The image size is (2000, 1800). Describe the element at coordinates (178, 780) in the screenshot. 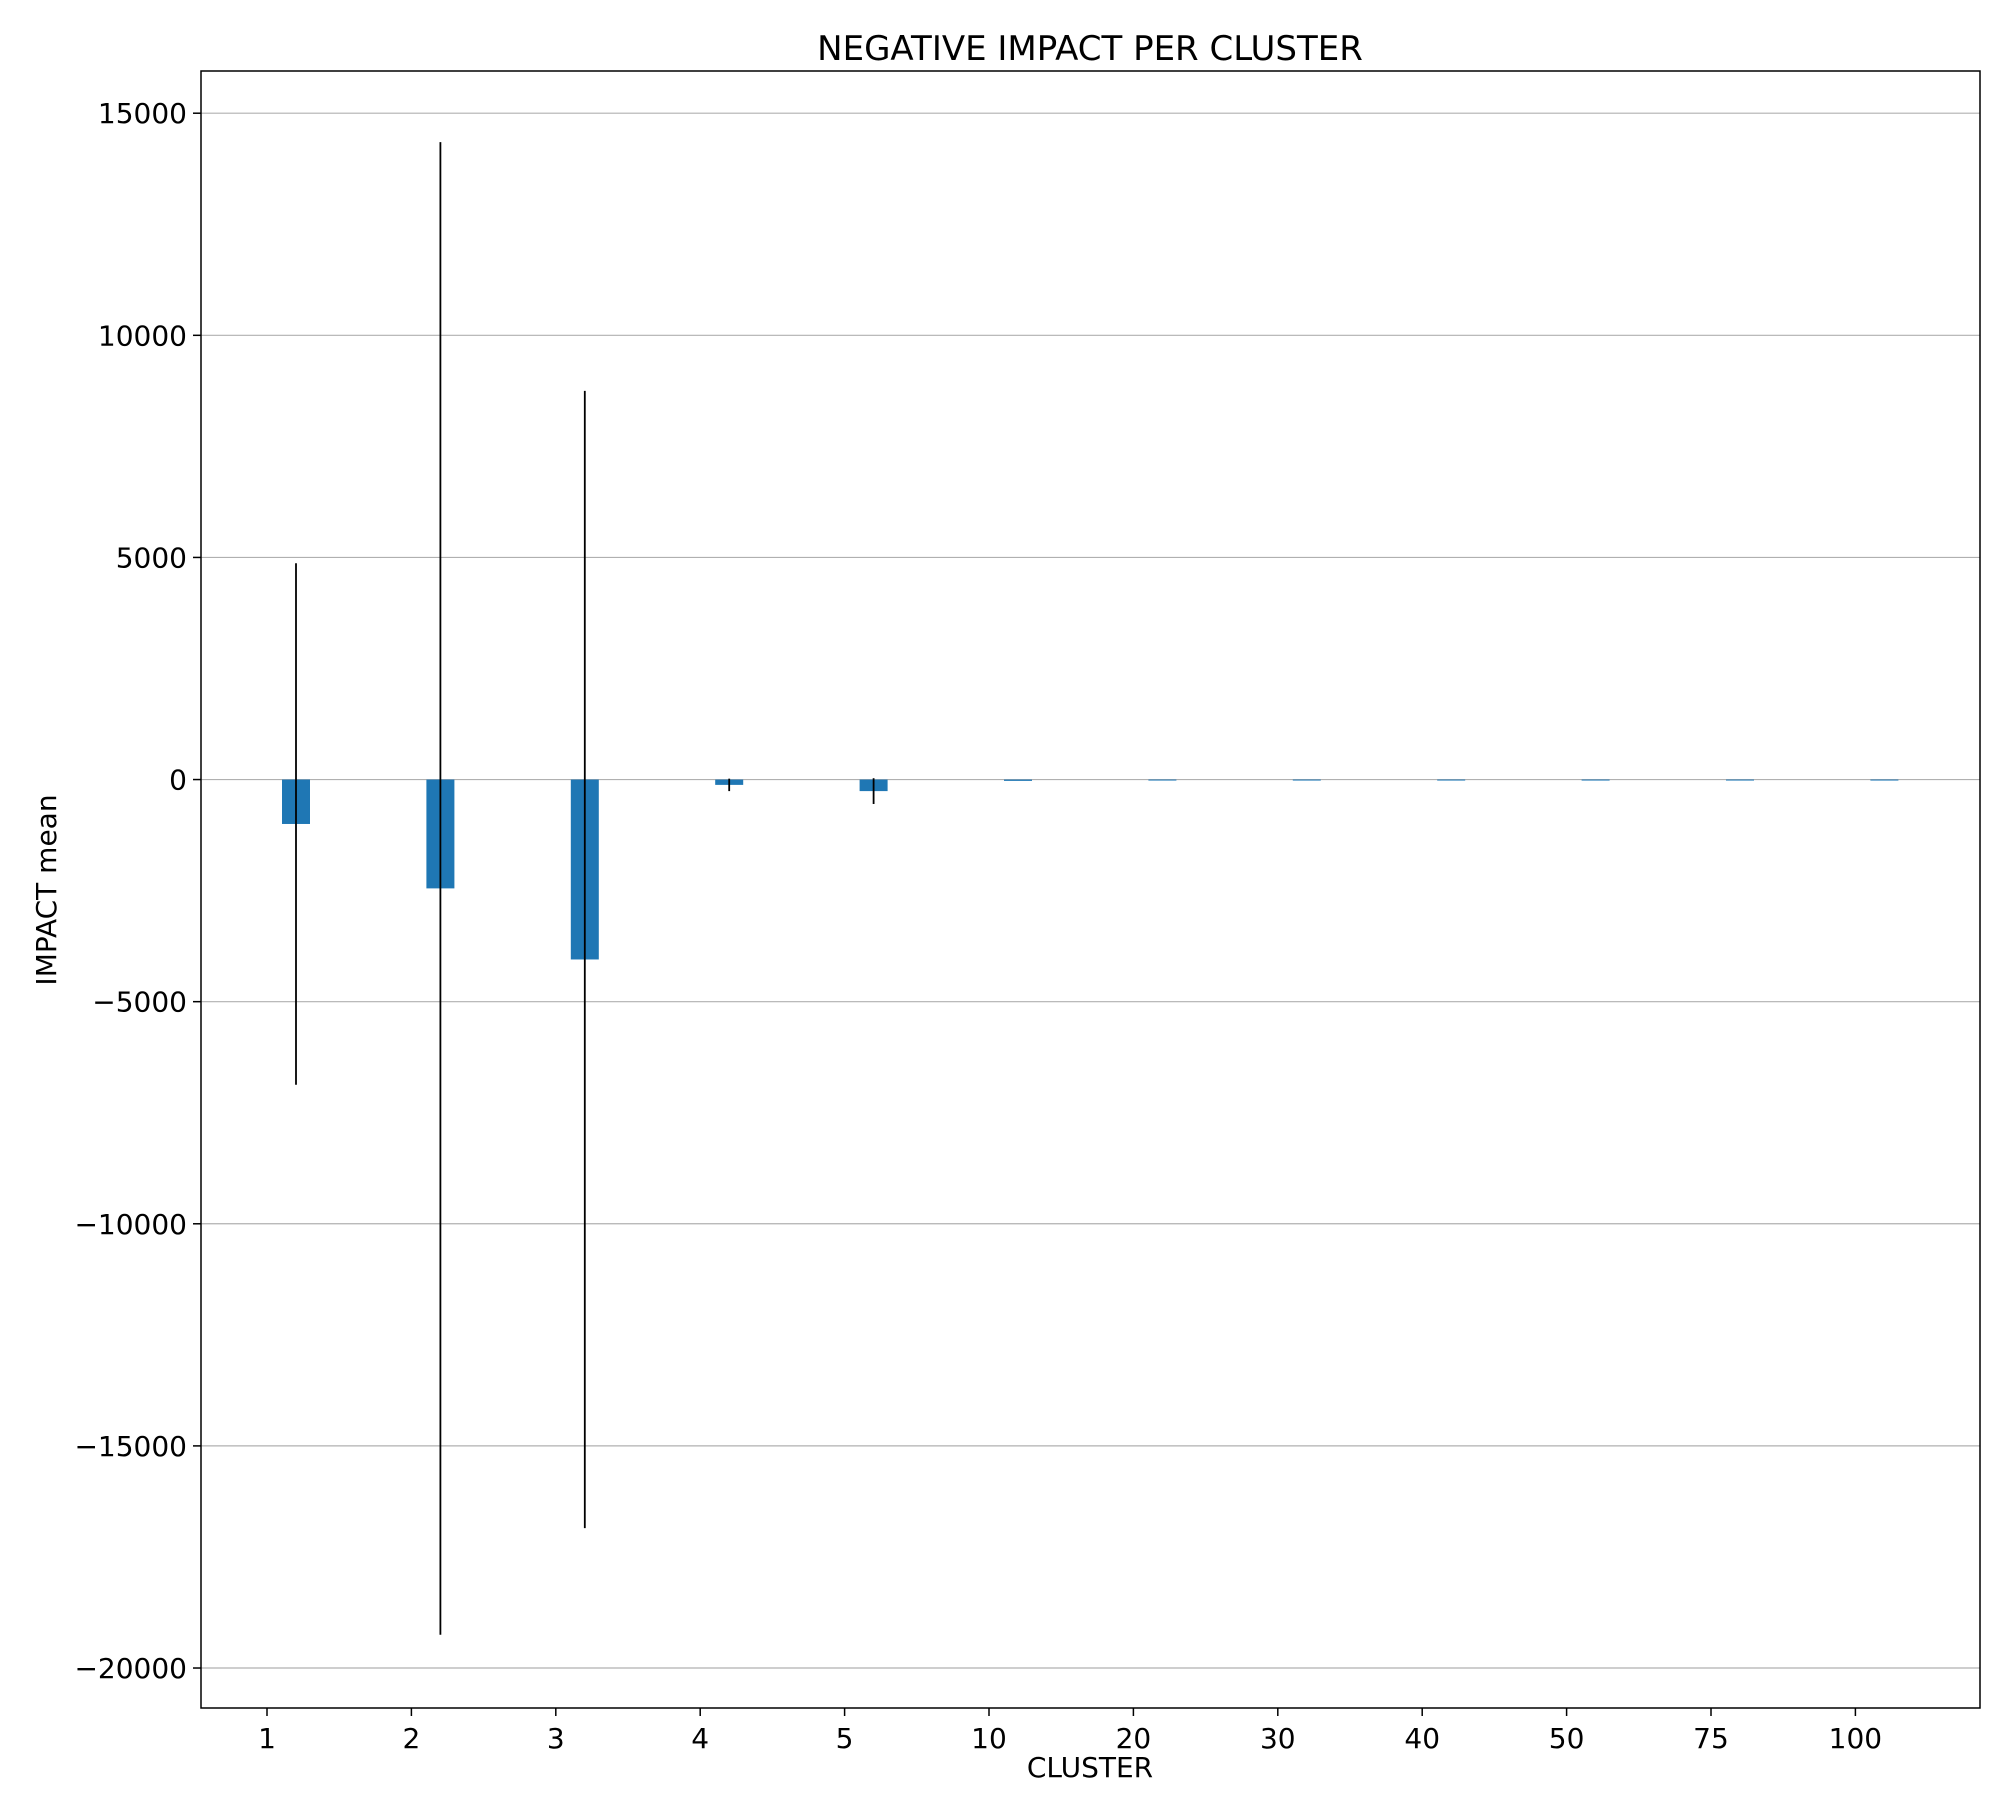

I see `y-tick-label: 0` at that location.